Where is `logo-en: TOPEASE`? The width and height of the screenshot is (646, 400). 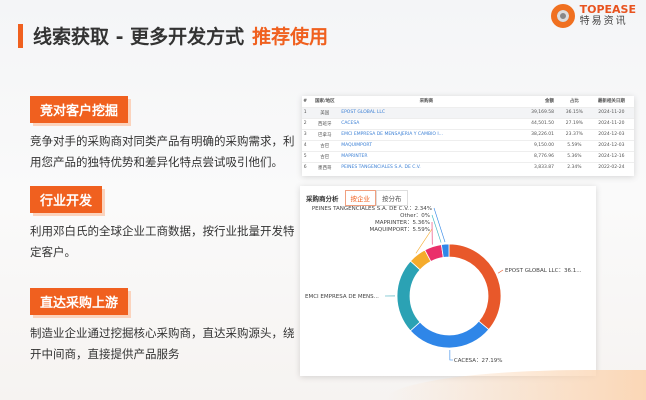
logo-en: TOPEASE is located at coordinates (607, 9).